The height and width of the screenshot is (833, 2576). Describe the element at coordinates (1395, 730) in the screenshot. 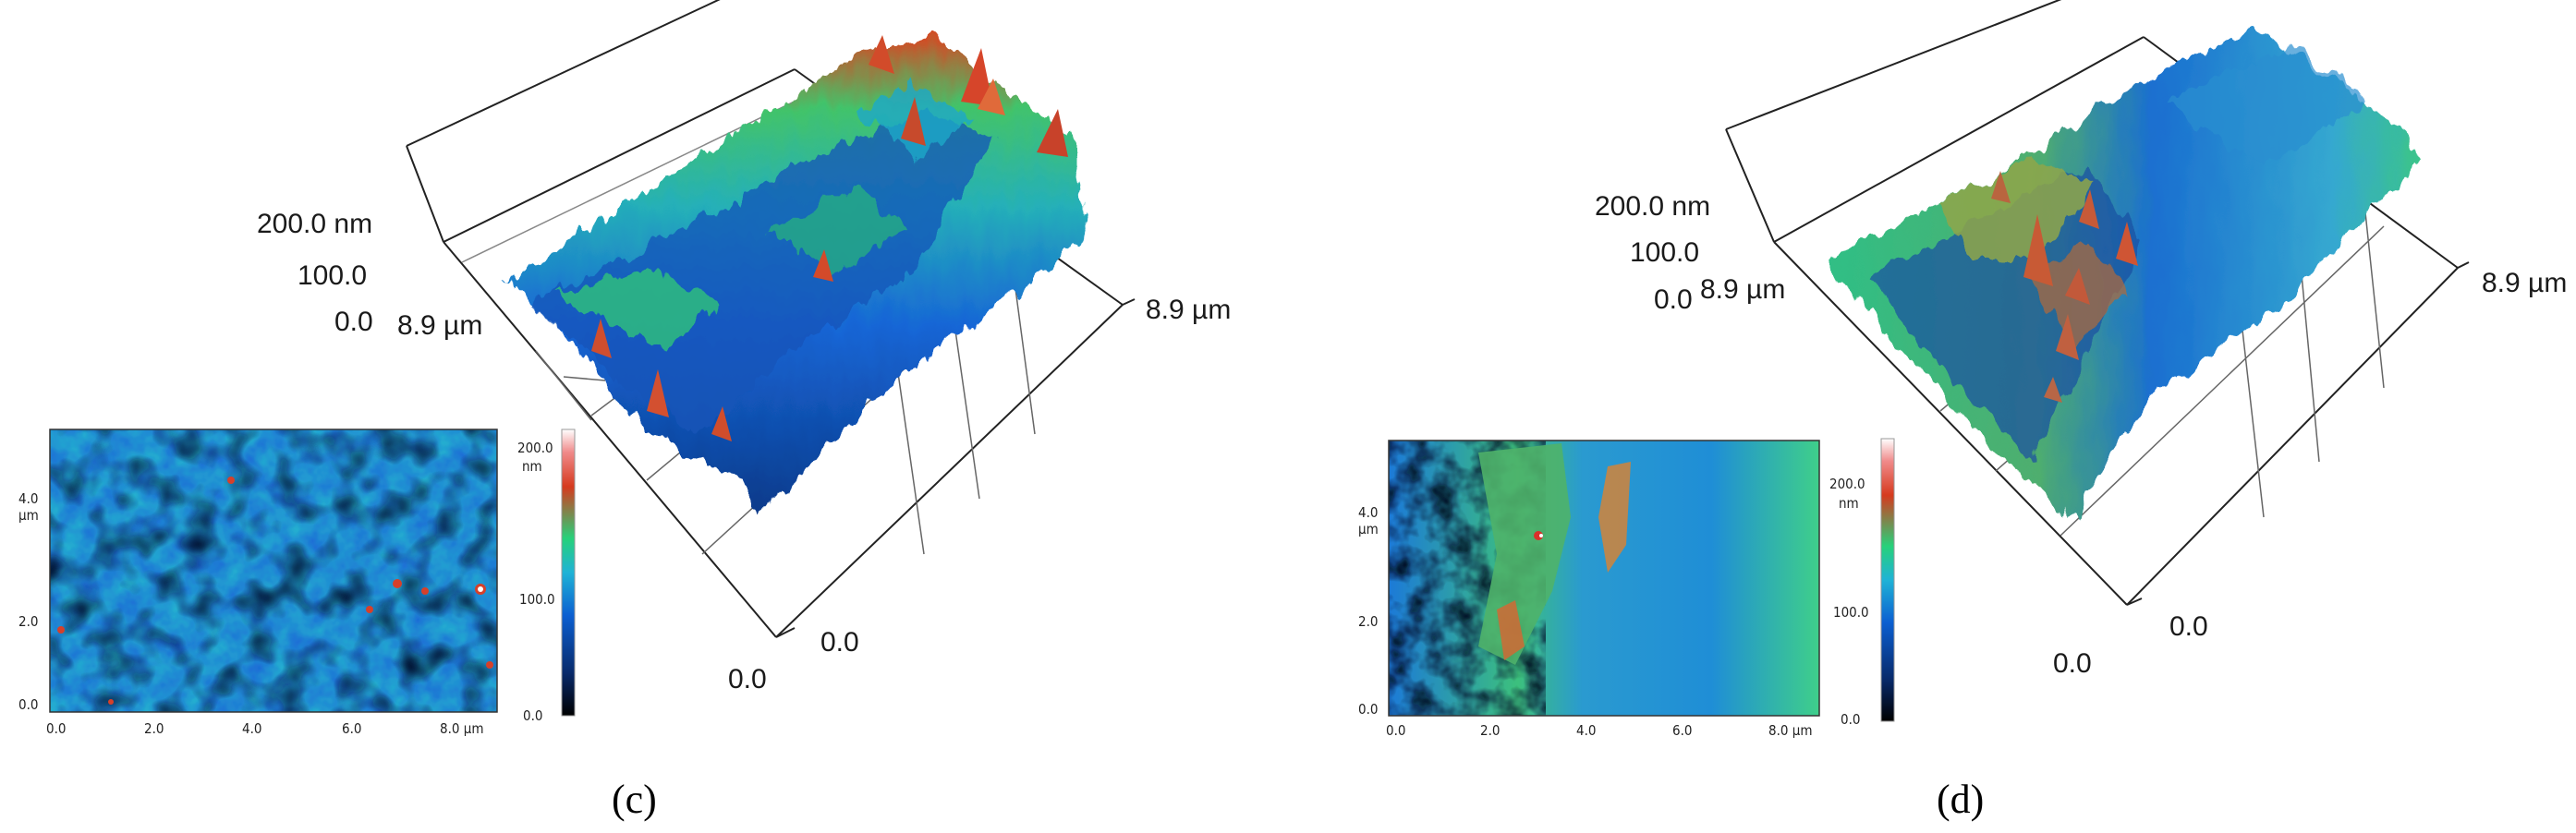

I see `panel-d-map-xtick-0: 0.0` at that location.